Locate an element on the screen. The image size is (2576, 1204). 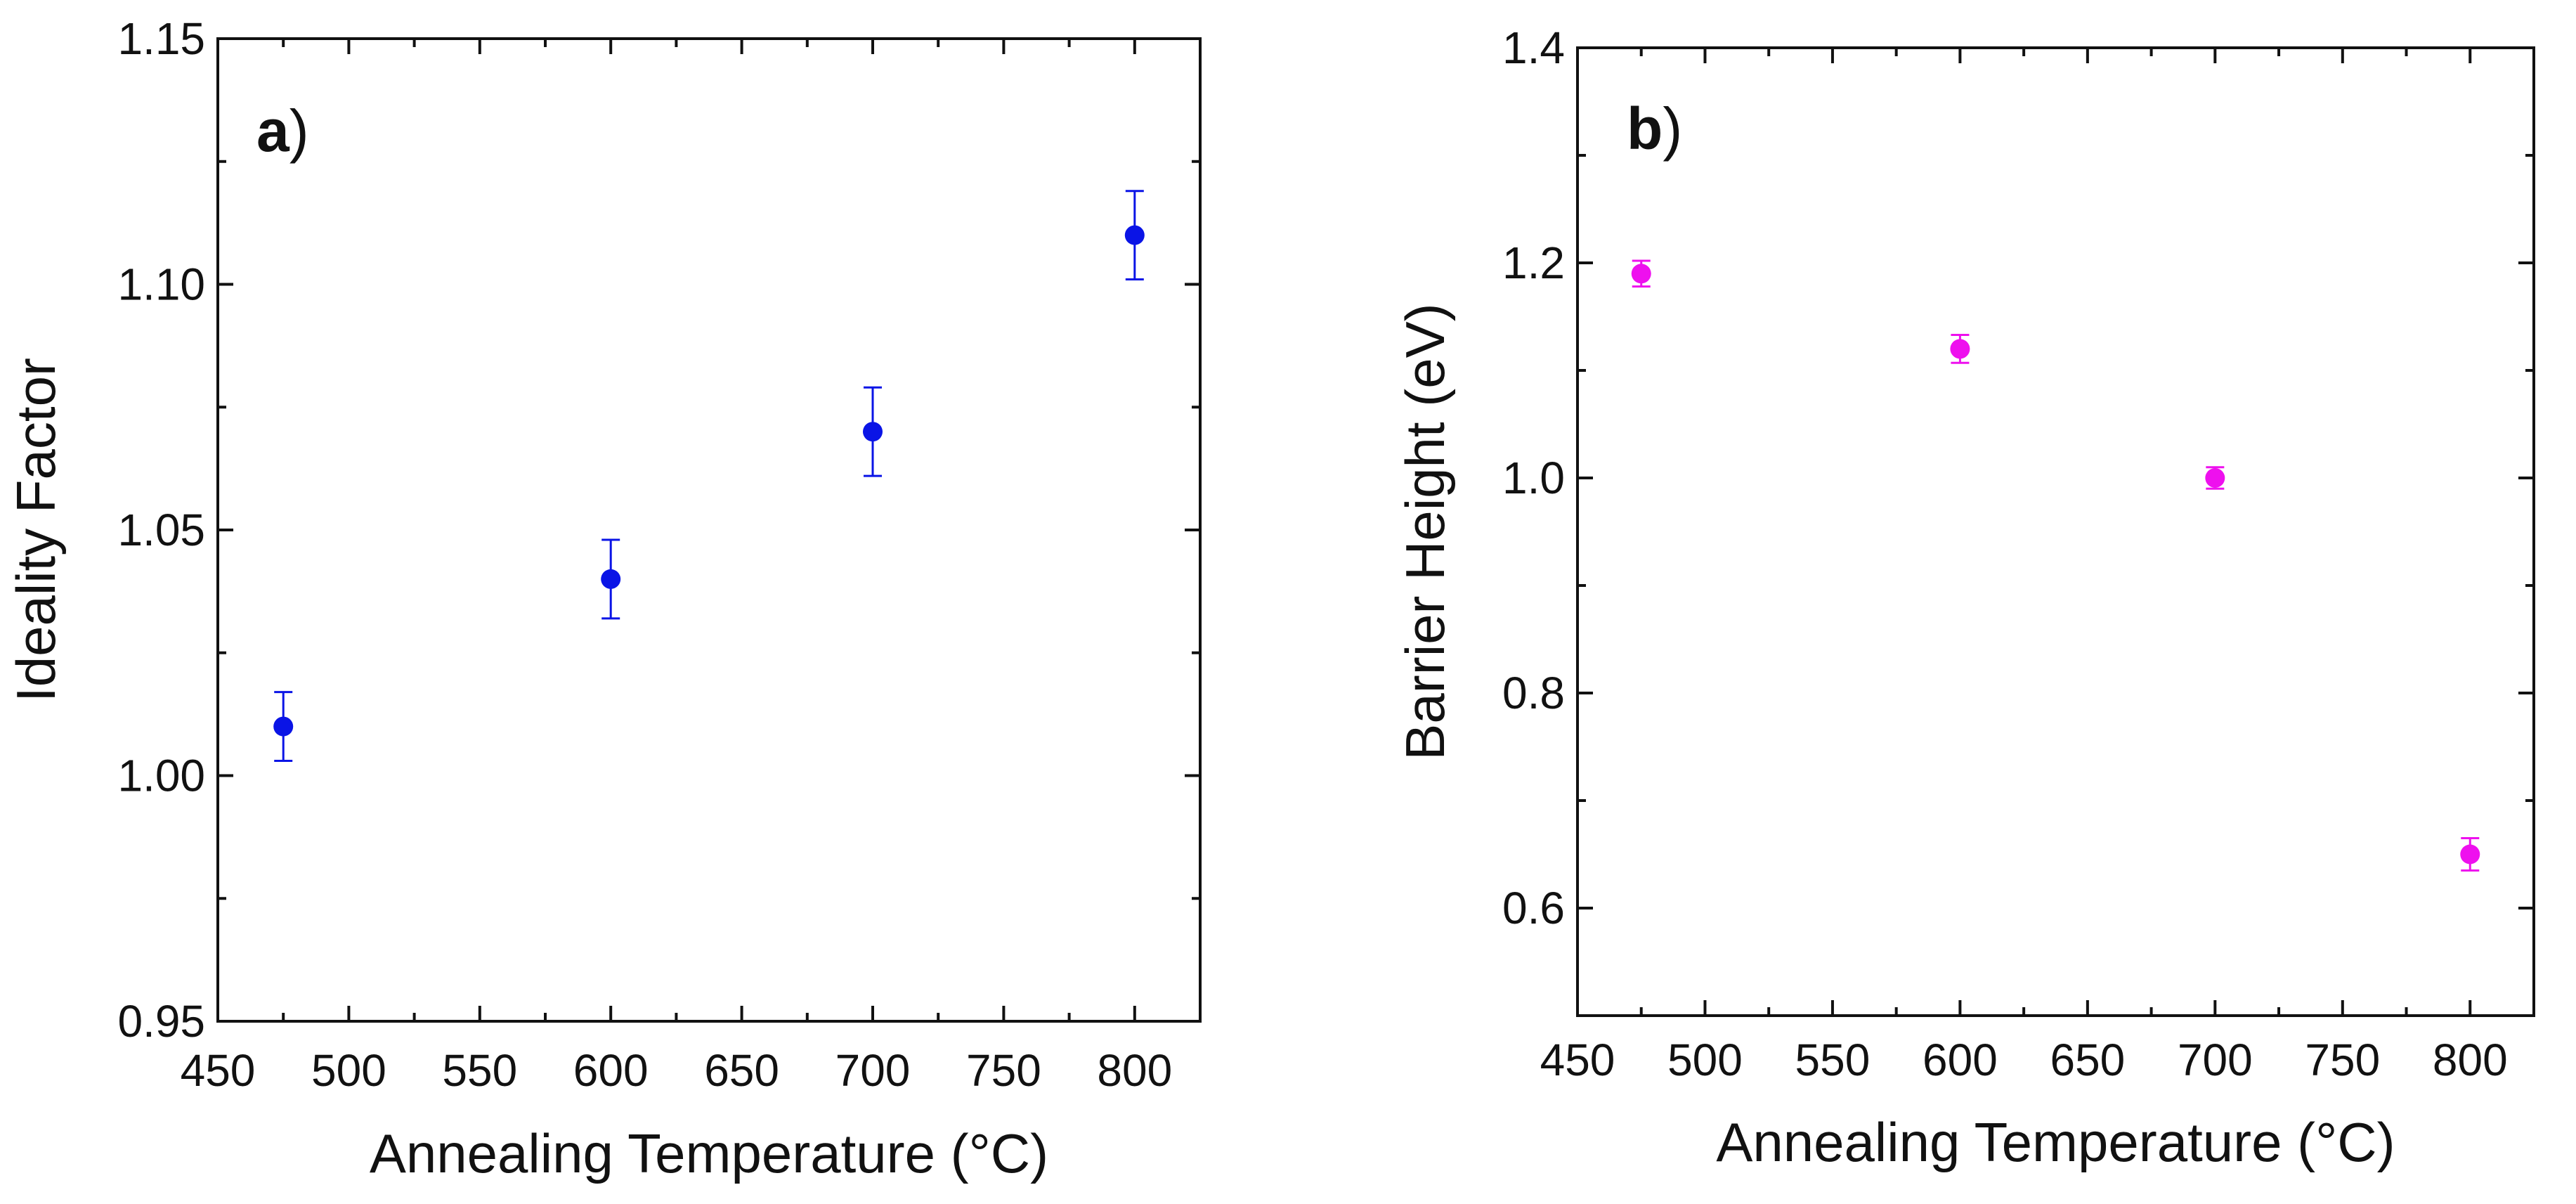
y-tick-label: 1.15 is located at coordinates (161, 38).